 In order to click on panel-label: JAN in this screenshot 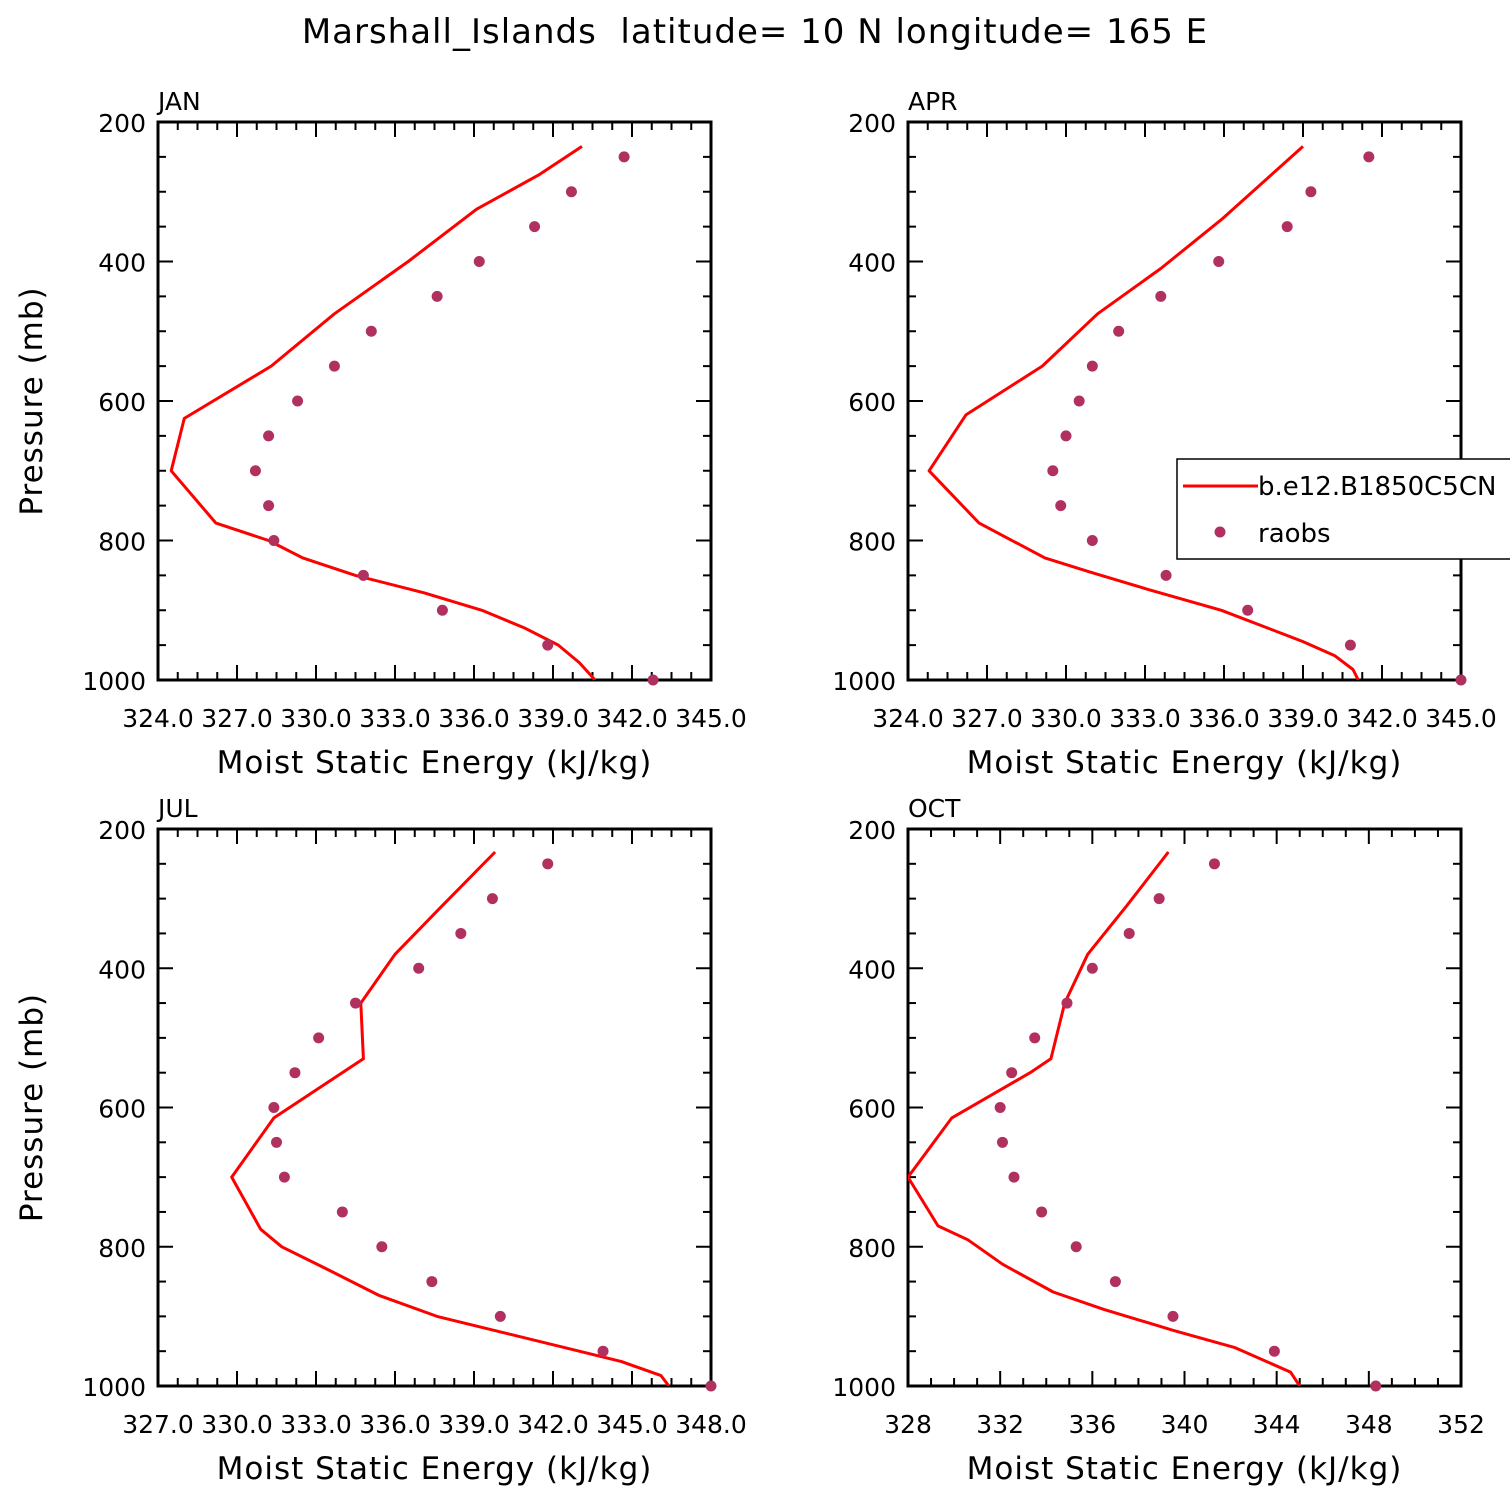, I will do `click(178, 101)`.